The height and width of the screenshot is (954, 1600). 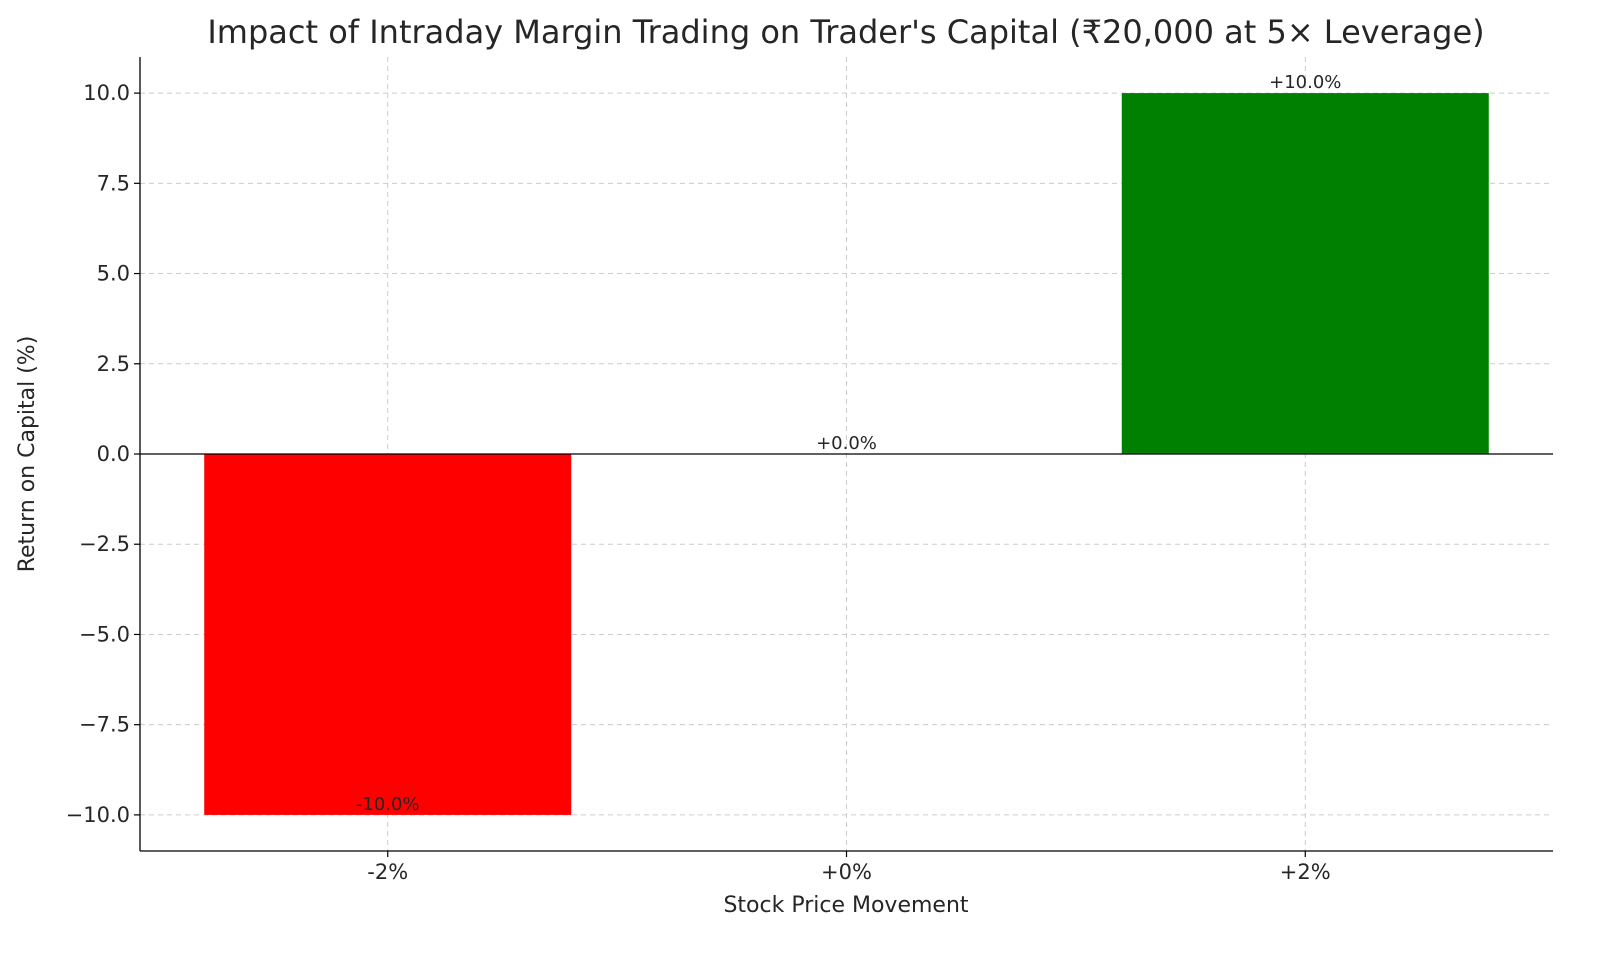 What do you see at coordinates (1305, 872) in the screenshot?
I see `x-tick-label: +2%` at bounding box center [1305, 872].